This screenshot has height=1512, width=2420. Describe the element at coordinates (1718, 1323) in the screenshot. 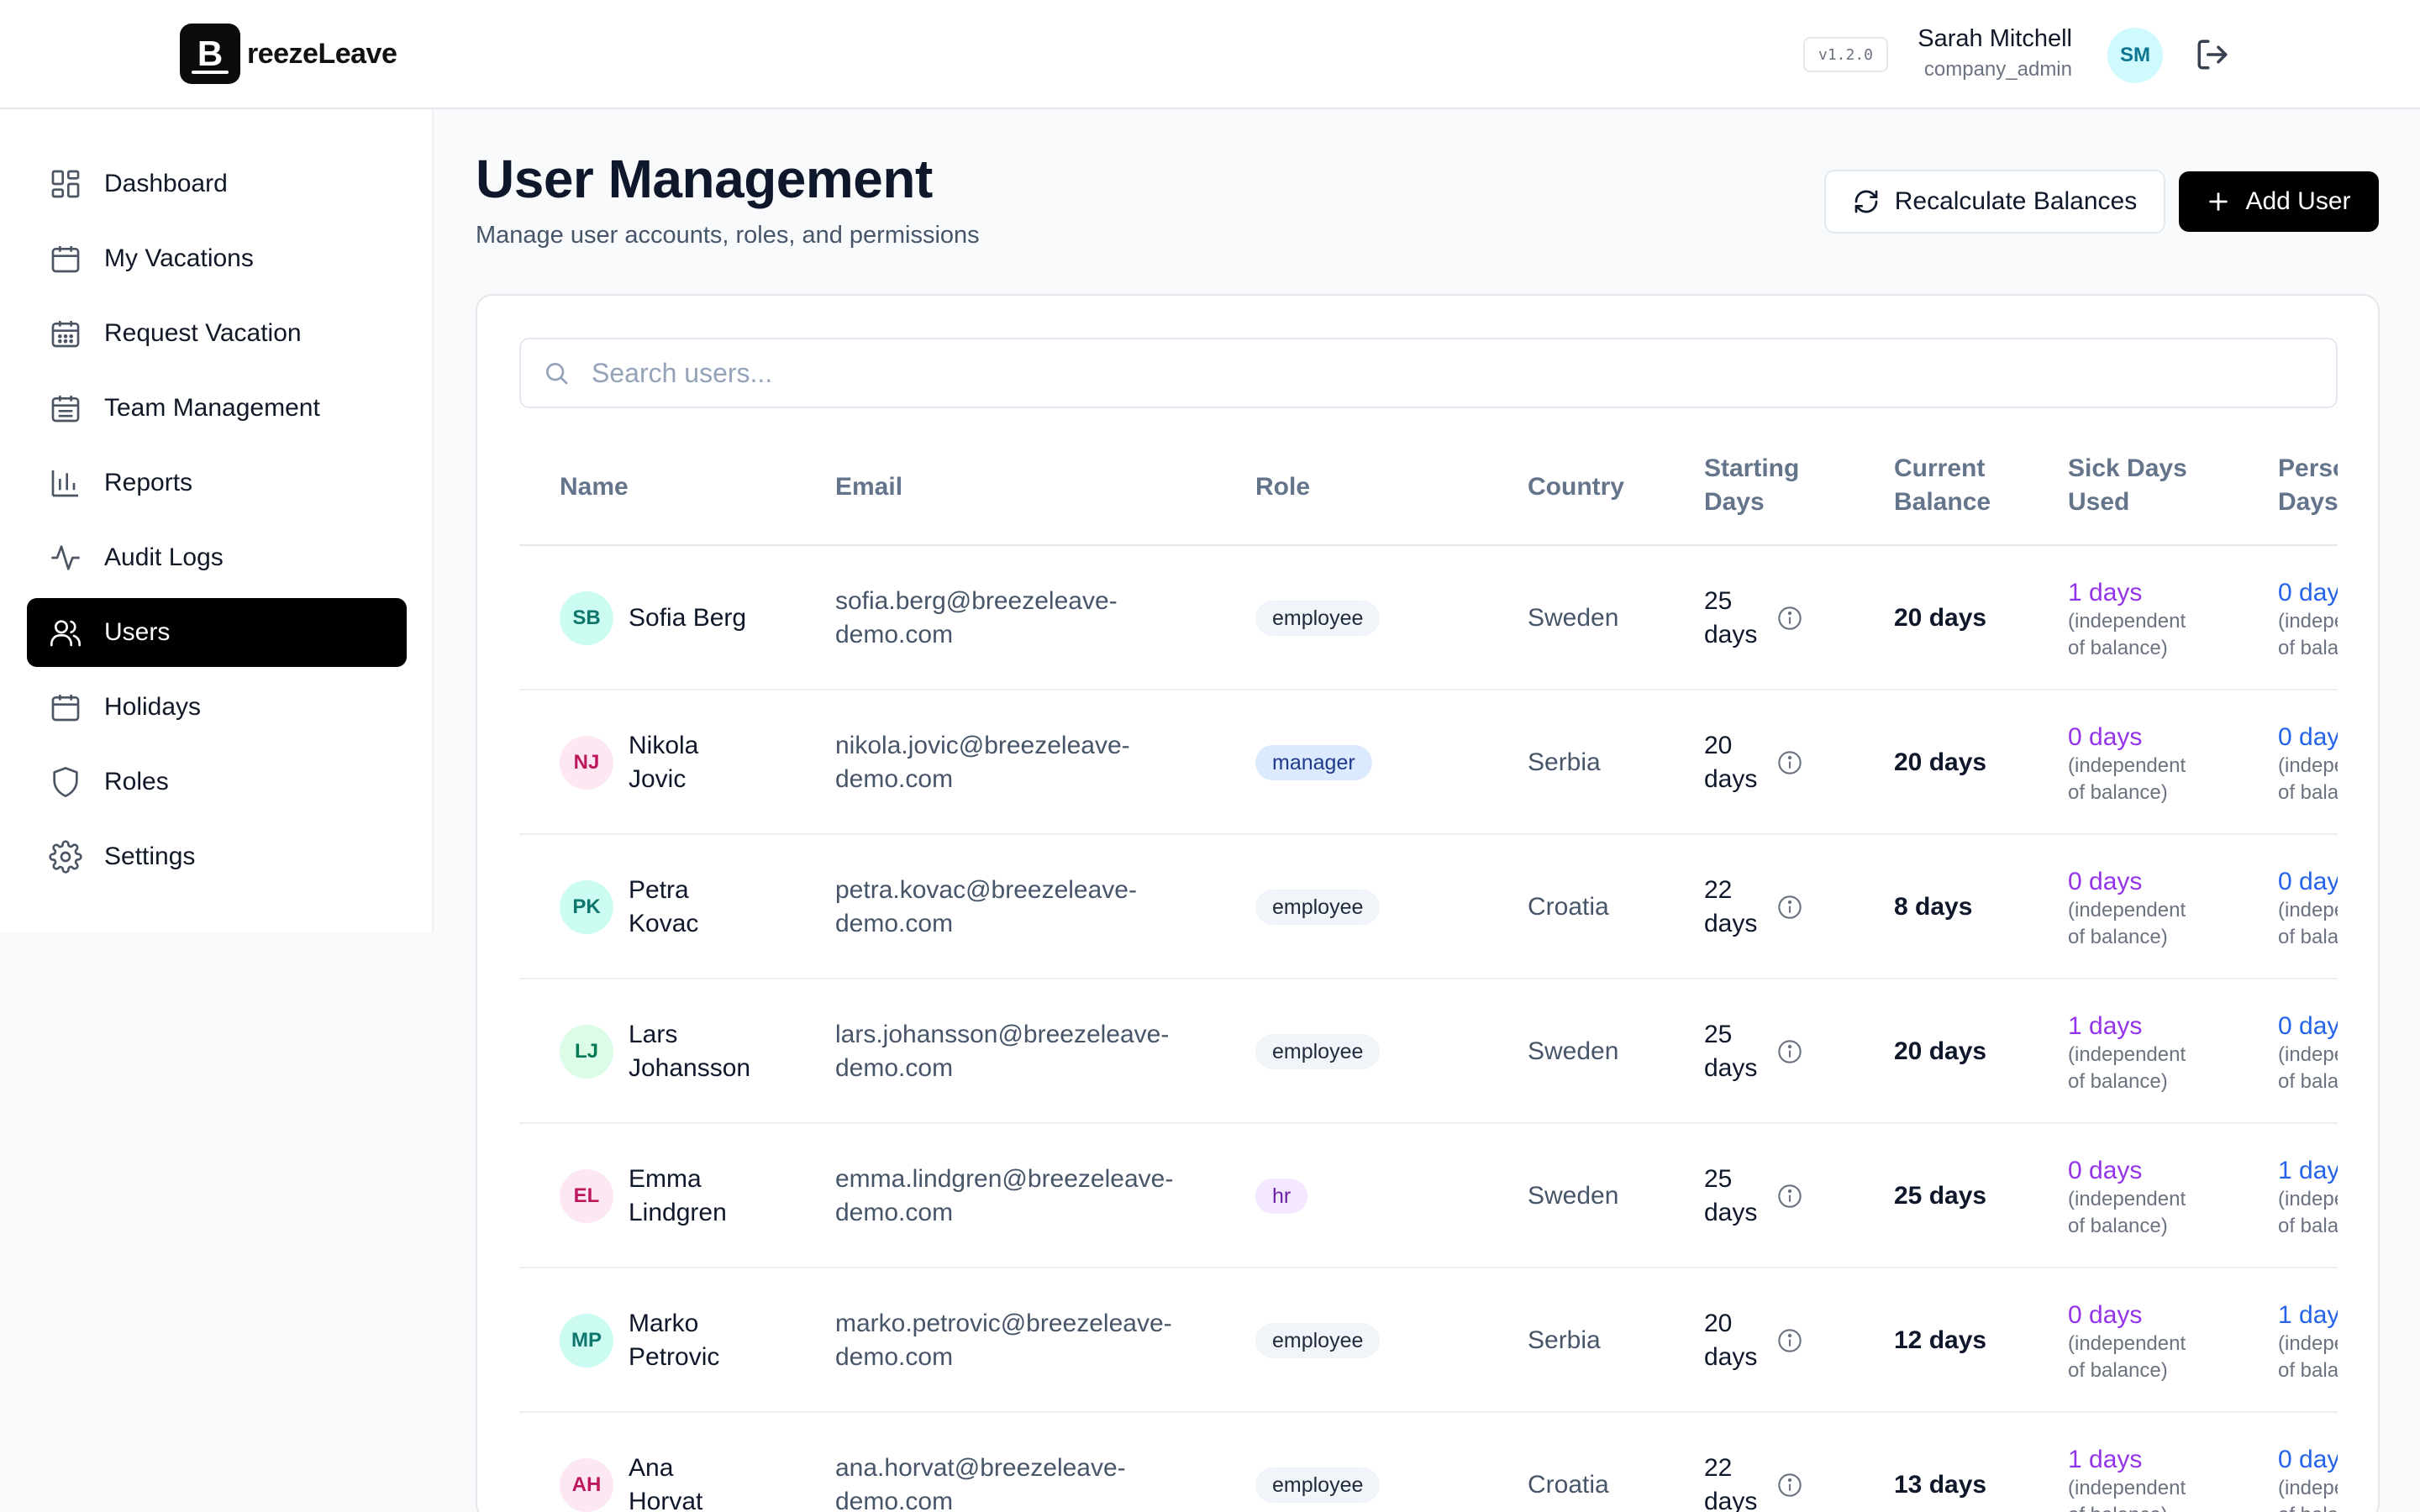

I see `starting-days-value: 20` at that location.